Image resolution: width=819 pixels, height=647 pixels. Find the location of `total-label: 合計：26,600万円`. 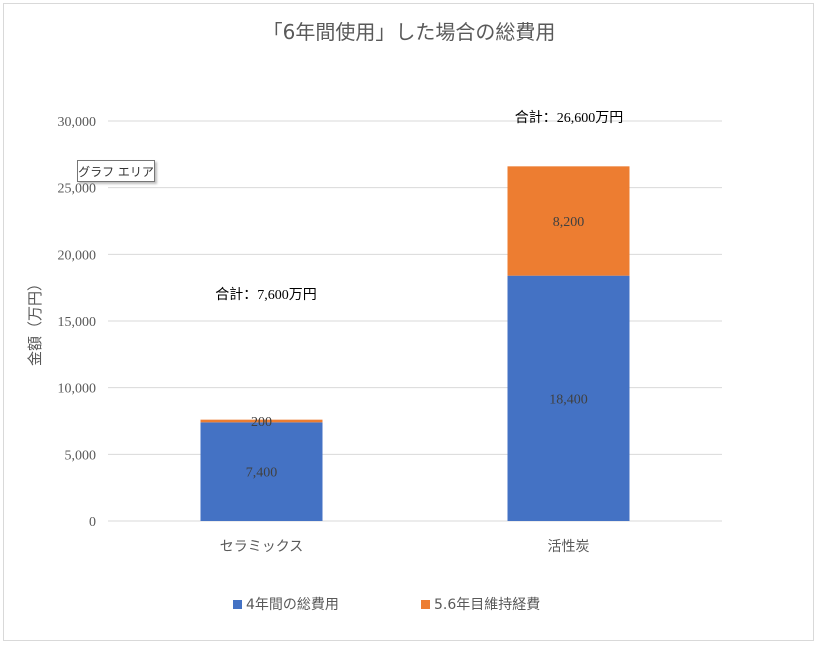

total-label: 合計：26,600万円 is located at coordinates (569, 118).